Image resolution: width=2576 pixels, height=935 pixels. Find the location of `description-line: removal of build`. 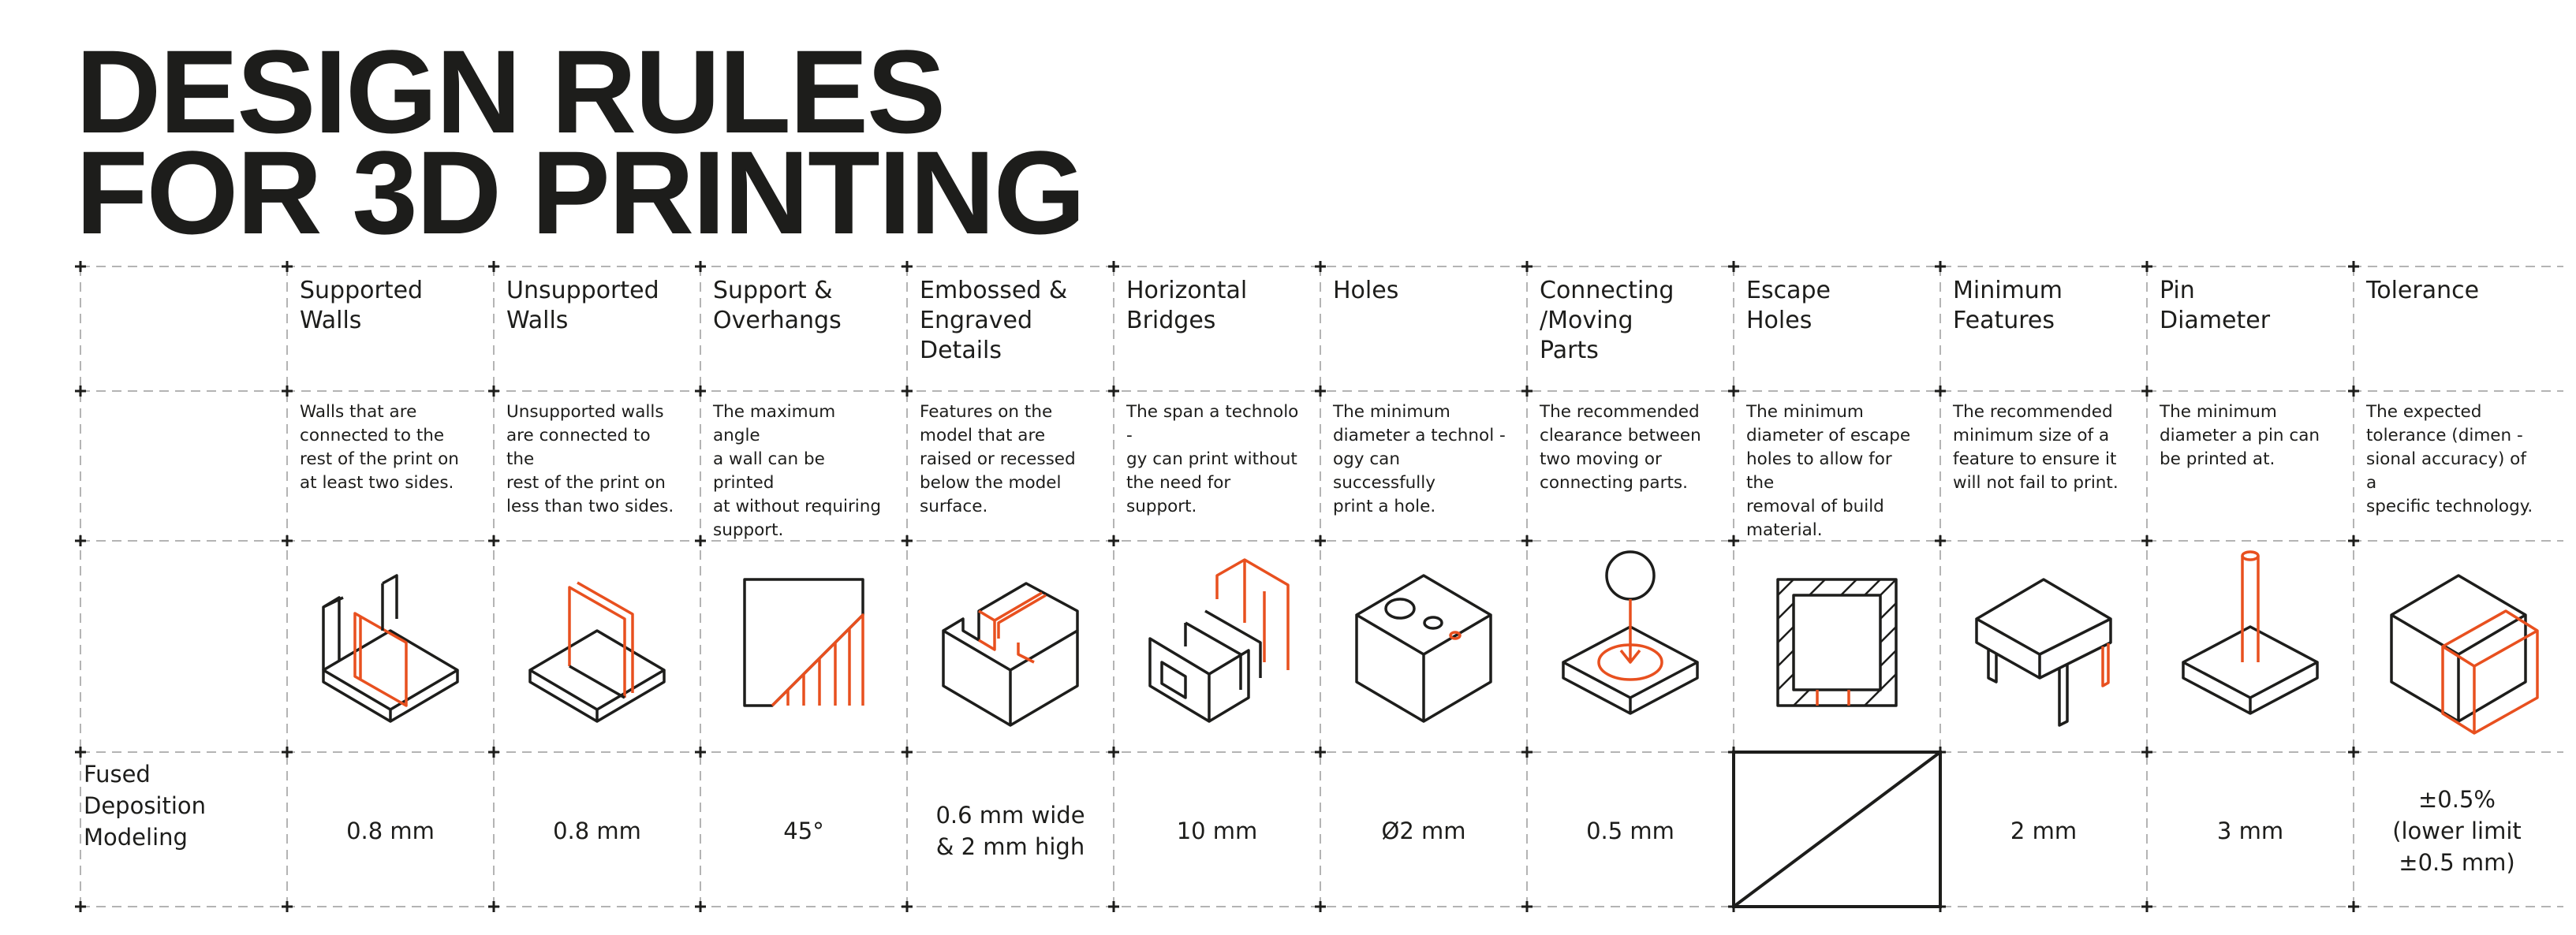

description-line: removal of build is located at coordinates (1815, 507).